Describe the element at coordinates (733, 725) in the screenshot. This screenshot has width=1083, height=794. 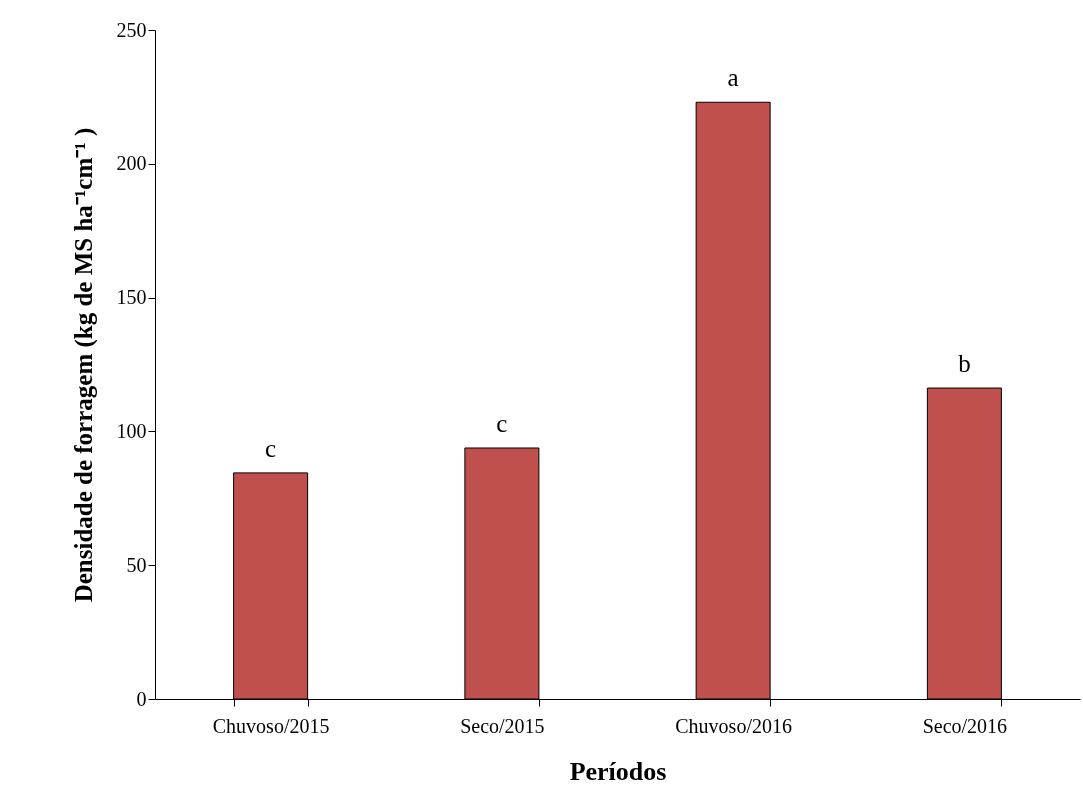
I see `x-tick-label: Chuvoso/2016` at that location.